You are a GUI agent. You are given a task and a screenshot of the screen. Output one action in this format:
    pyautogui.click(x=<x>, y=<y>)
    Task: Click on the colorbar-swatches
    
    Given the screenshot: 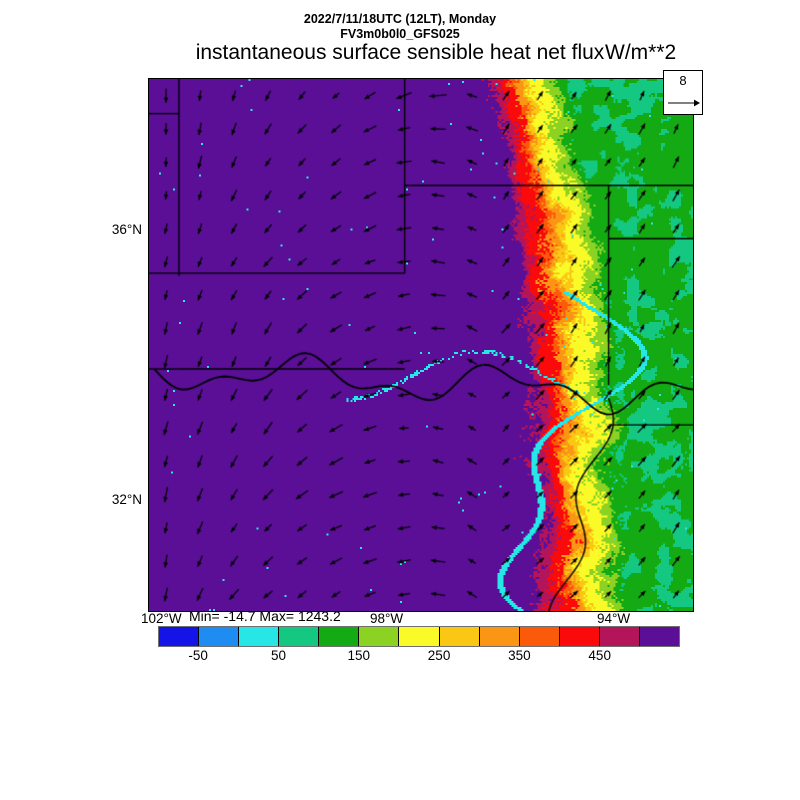 What is the action you would take?
    pyautogui.click(x=419, y=636)
    